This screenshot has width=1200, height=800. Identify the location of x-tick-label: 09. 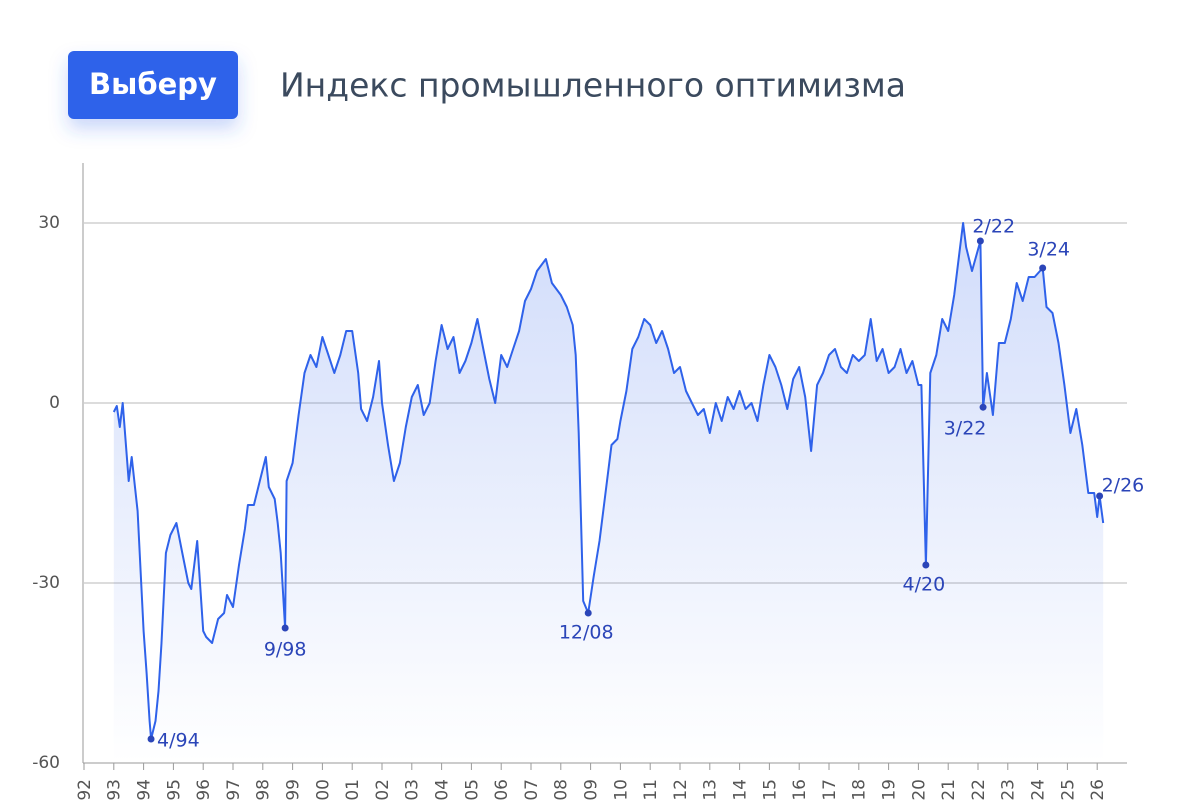
(592, 789).